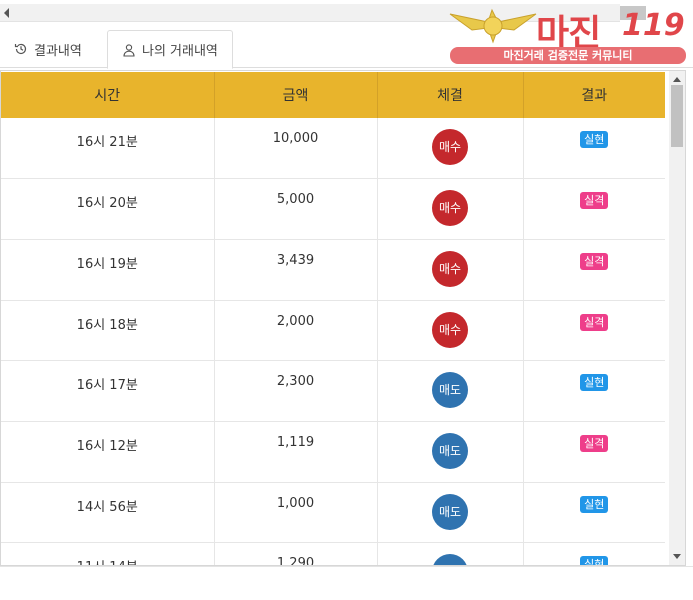 The image size is (693, 600). I want to click on cell-time: 16시 17분, so click(108, 391).